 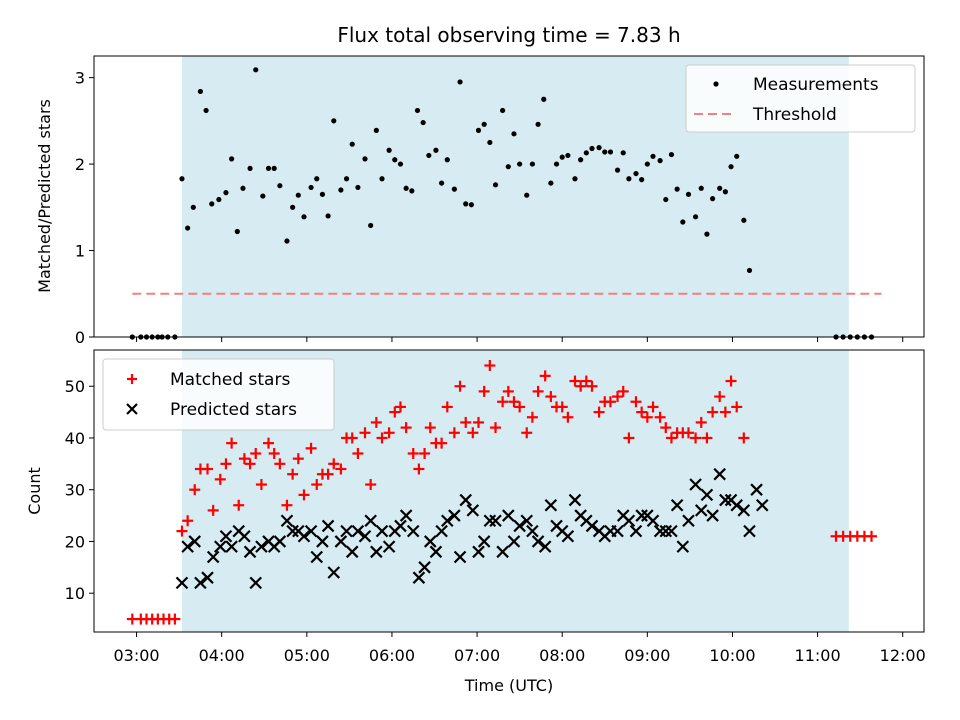 What do you see at coordinates (647, 655) in the screenshot?
I see `x-tick-label: 09:00` at bounding box center [647, 655].